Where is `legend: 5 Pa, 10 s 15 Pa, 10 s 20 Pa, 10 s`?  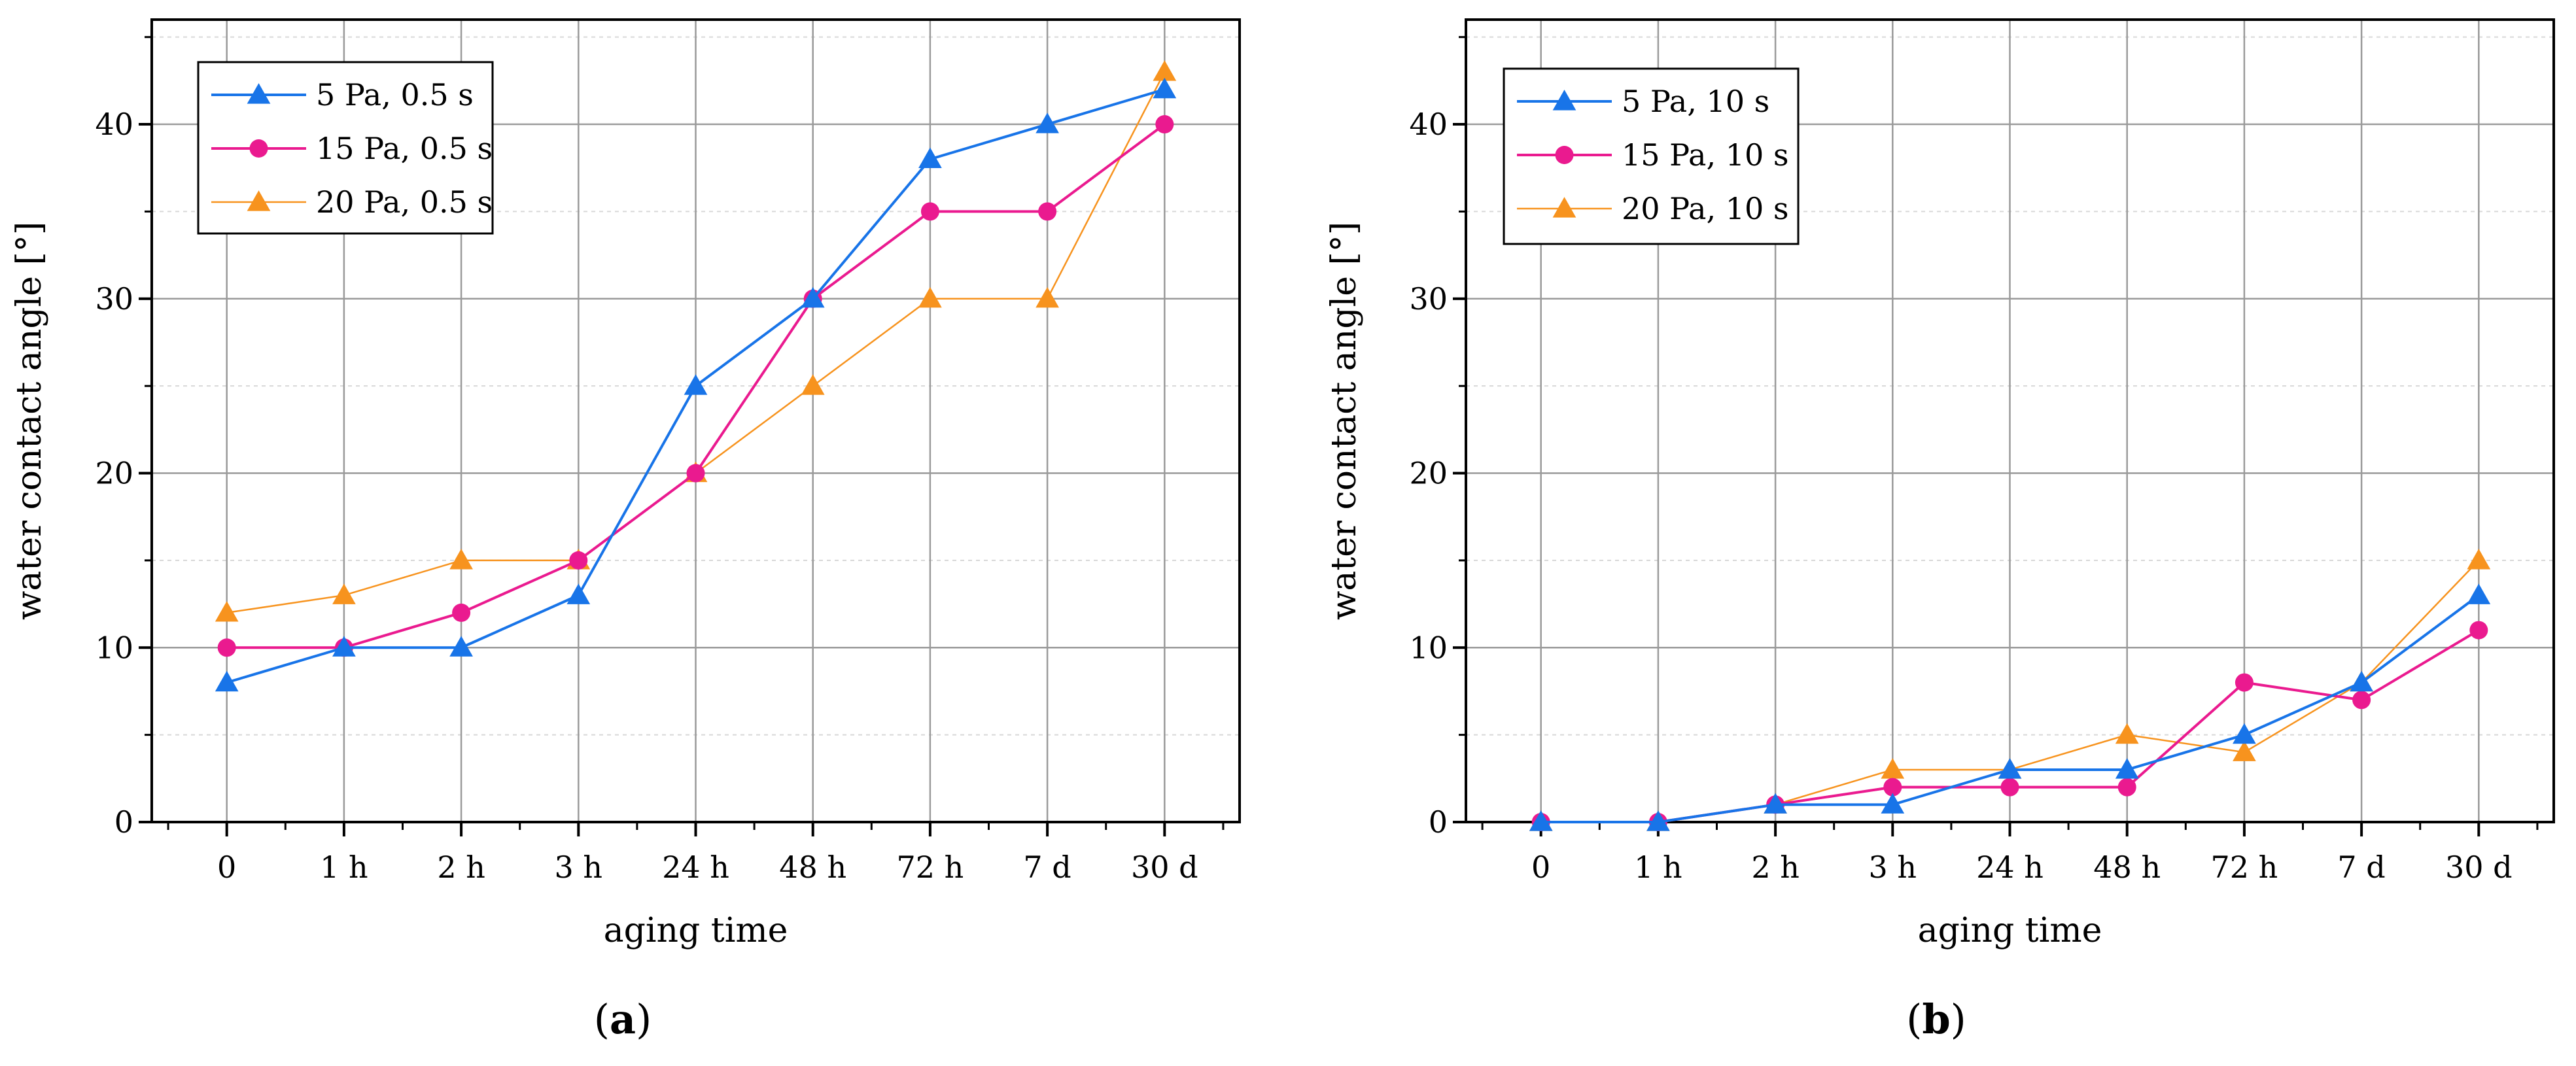
legend: 5 Pa, 10 s 15 Pa, 10 s 20 Pa, 10 s is located at coordinates (1651, 156).